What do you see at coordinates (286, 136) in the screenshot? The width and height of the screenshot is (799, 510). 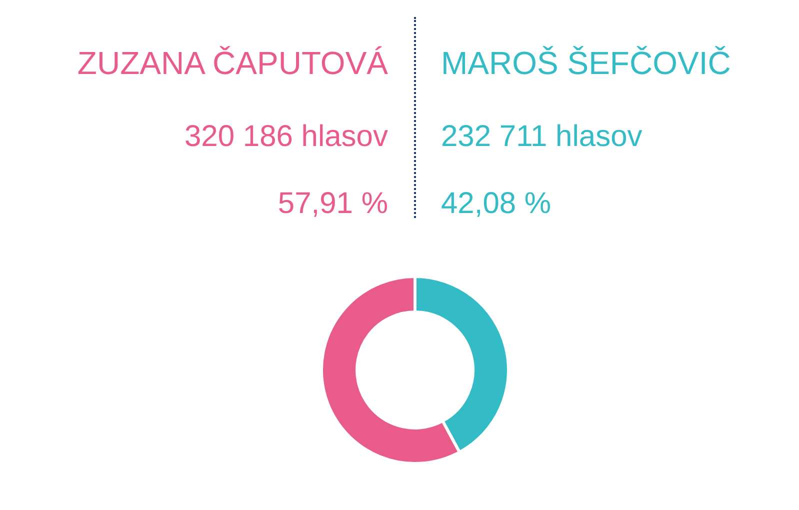 I see `text: 320 186 hlasov` at bounding box center [286, 136].